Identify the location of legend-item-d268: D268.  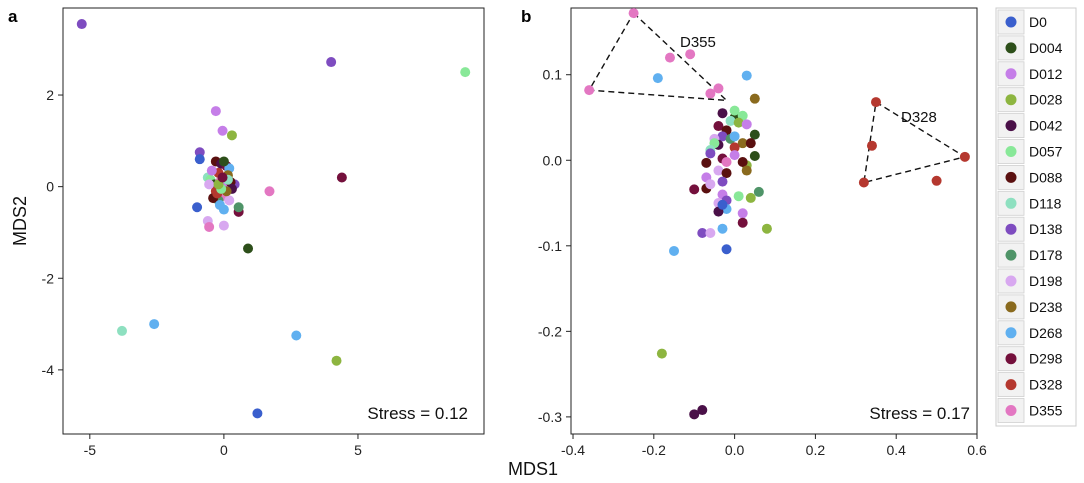
(1030, 333).